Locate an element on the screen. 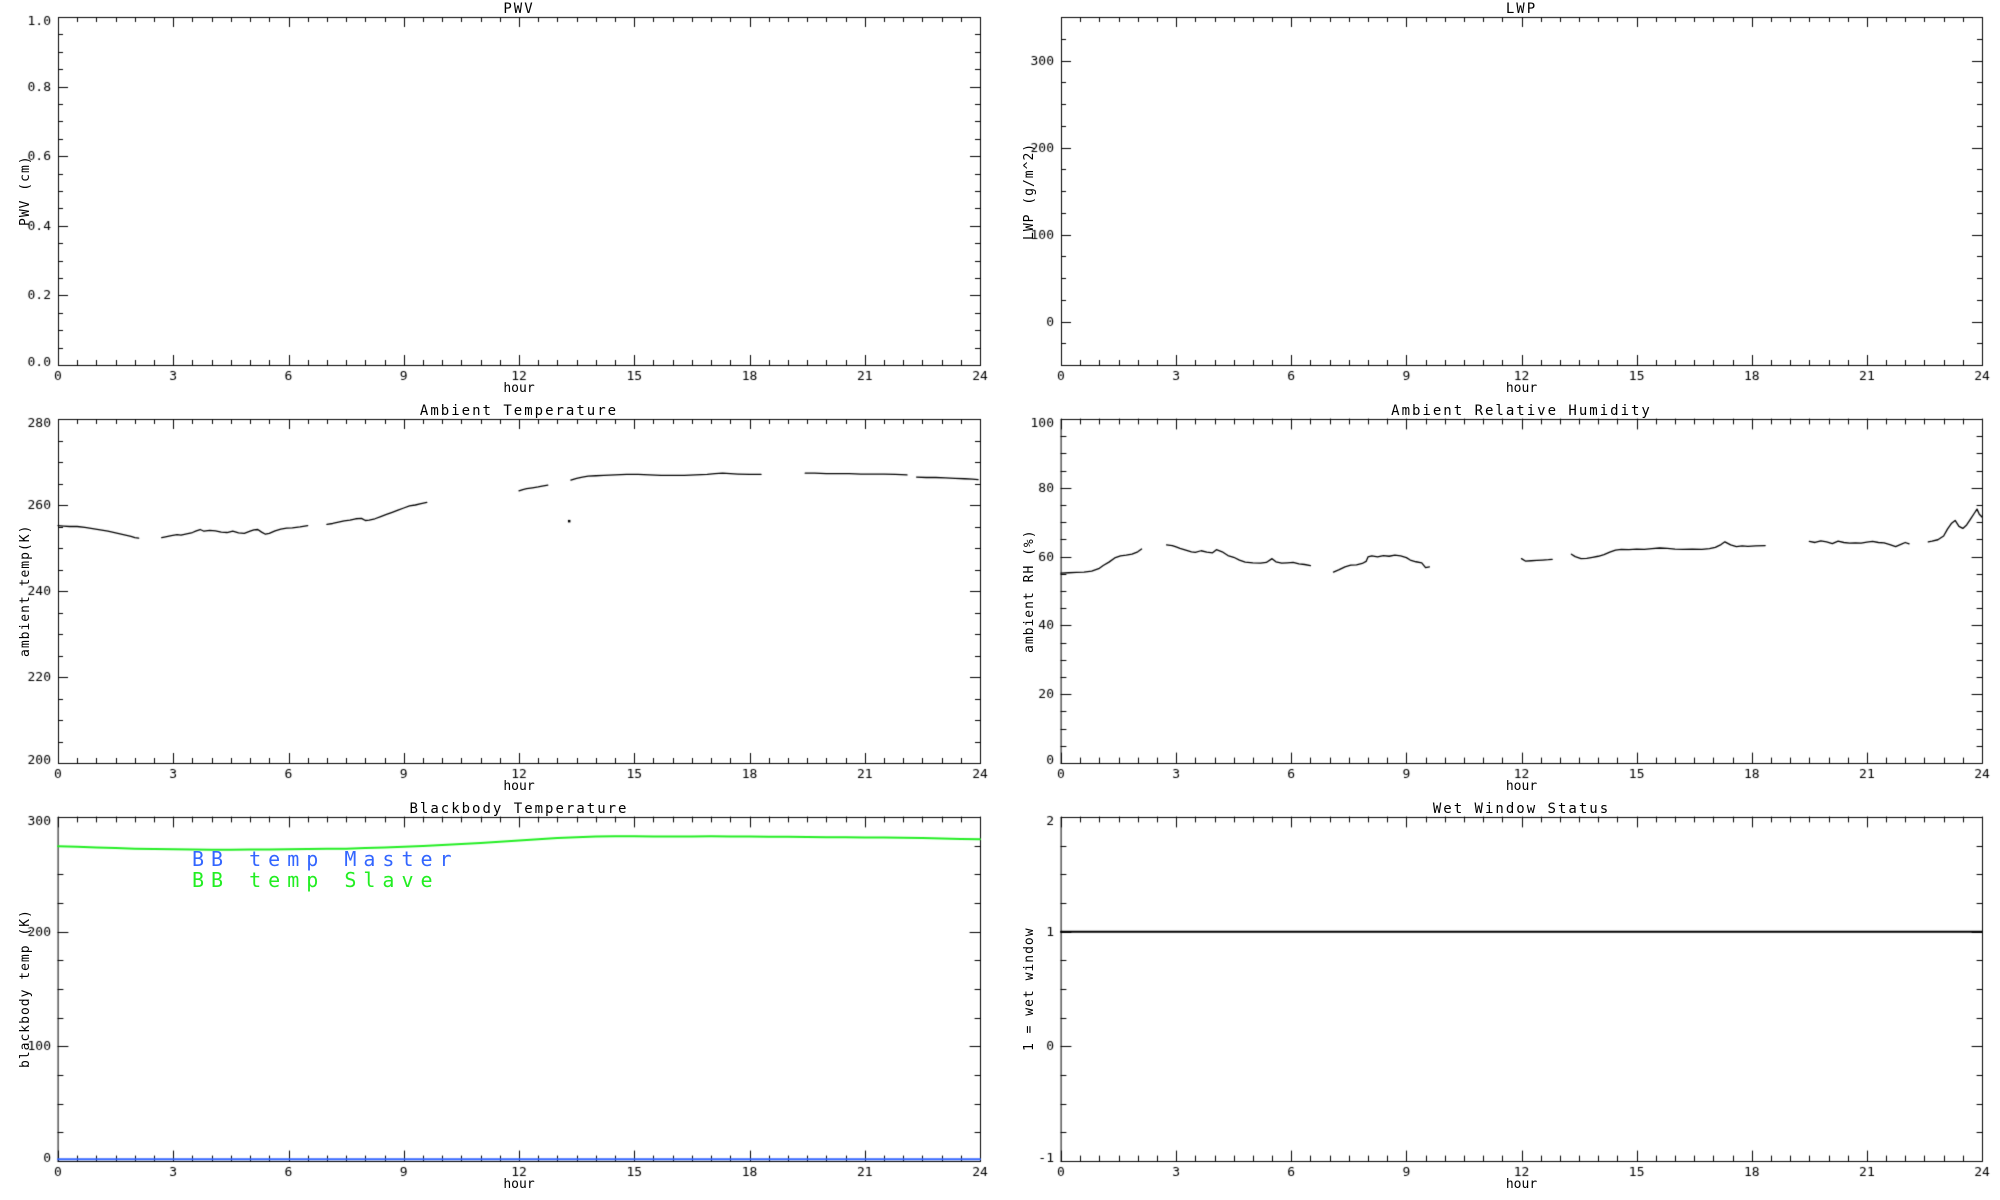 This screenshot has width=2000, height=1200. blackbody-temp-y-axis-label: blackbody temp (K) is located at coordinates (25, 989).